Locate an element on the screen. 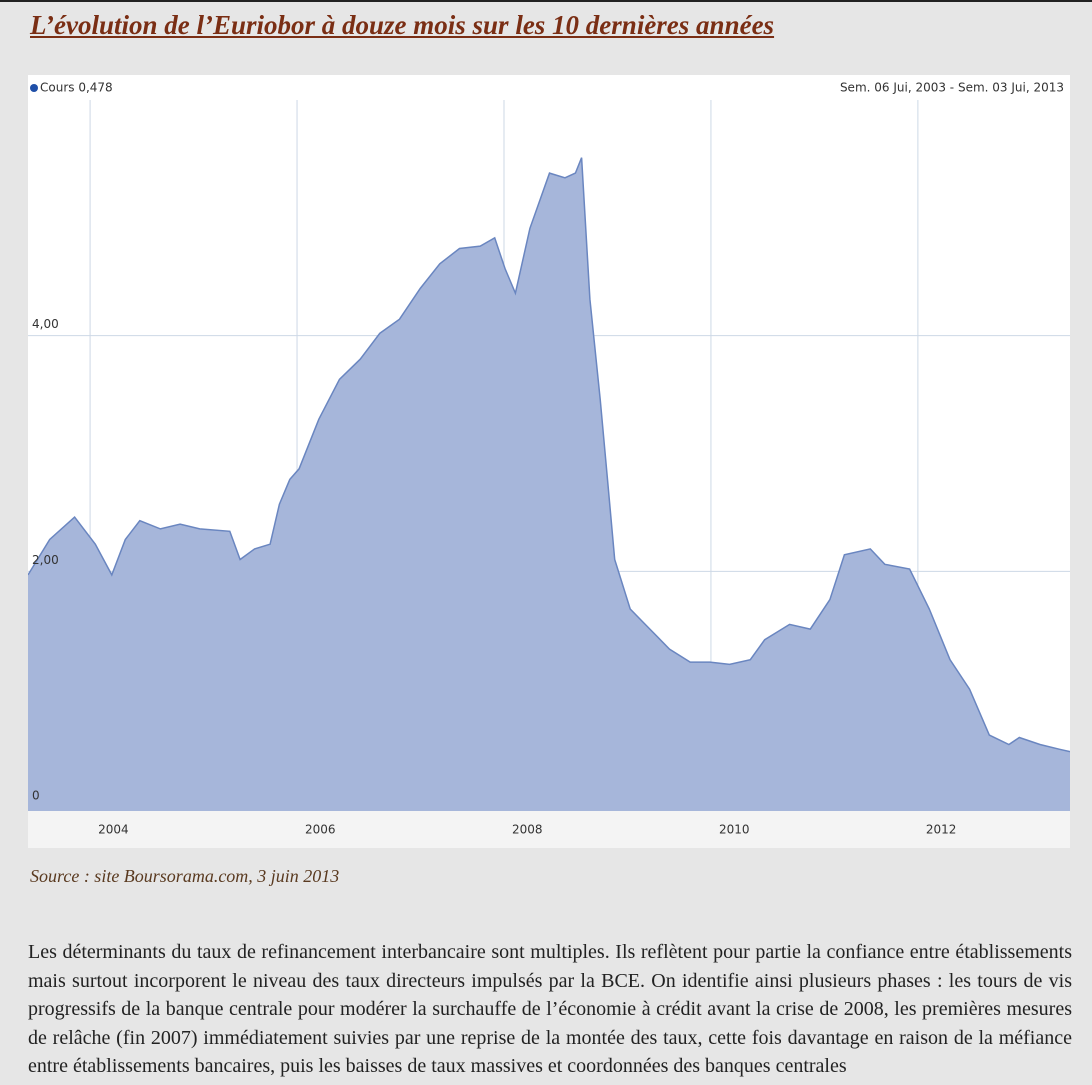 Image resolution: width=1092 pixels, height=1085 pixels. period-label: Sem. 06 Jui, 2003 - Sem. 03 Jui, 2013 is located at coordinates (952, 88).